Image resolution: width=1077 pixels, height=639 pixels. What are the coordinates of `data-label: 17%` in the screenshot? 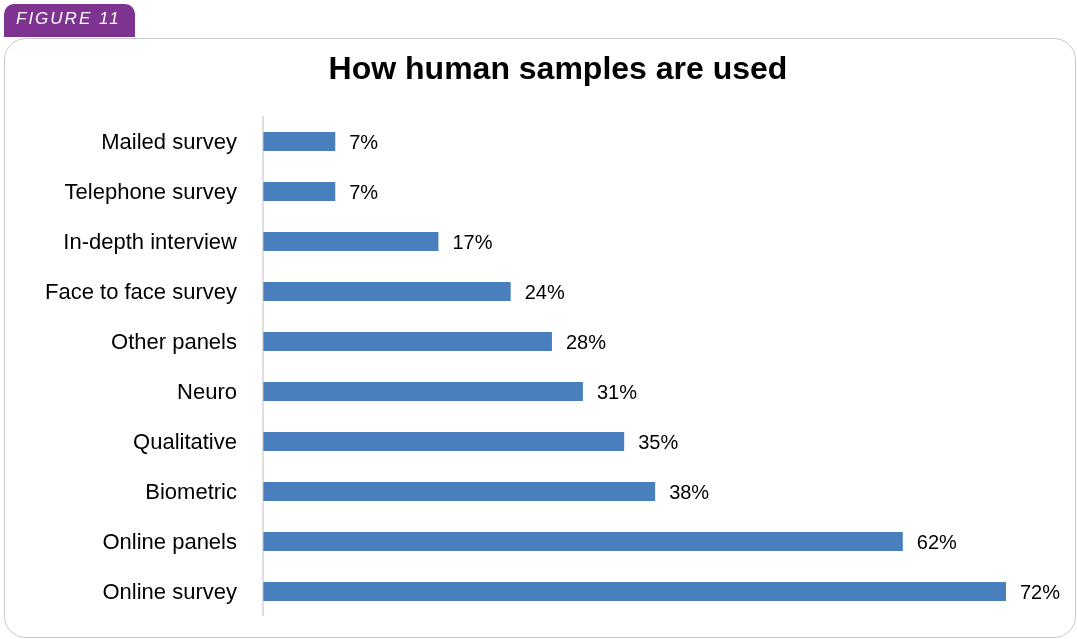 It's located at (472, 241).